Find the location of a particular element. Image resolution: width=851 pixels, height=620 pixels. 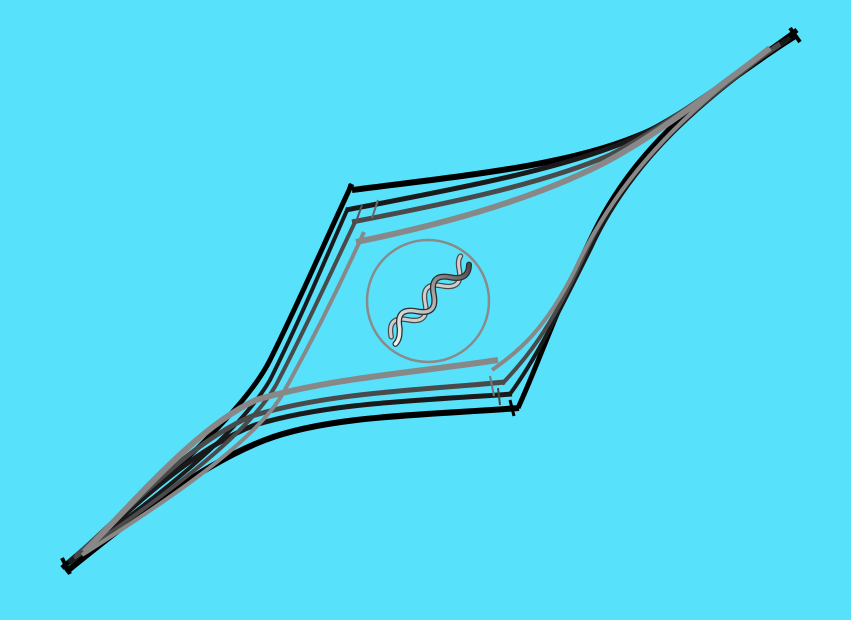

nucleus-circle is located at coordinates (428, 301).